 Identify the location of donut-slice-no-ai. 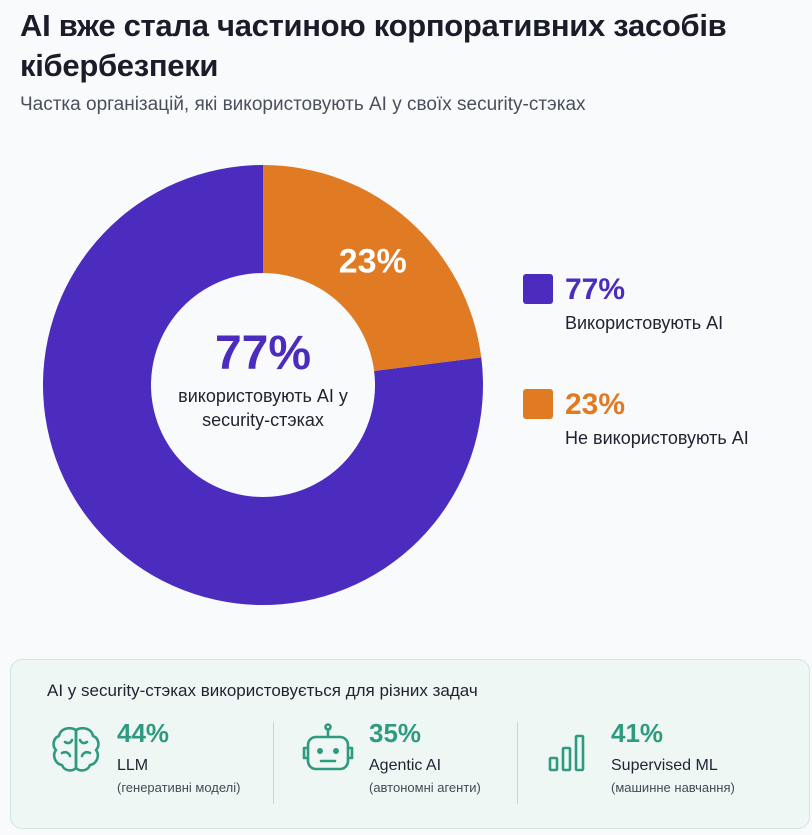
(372, 268).